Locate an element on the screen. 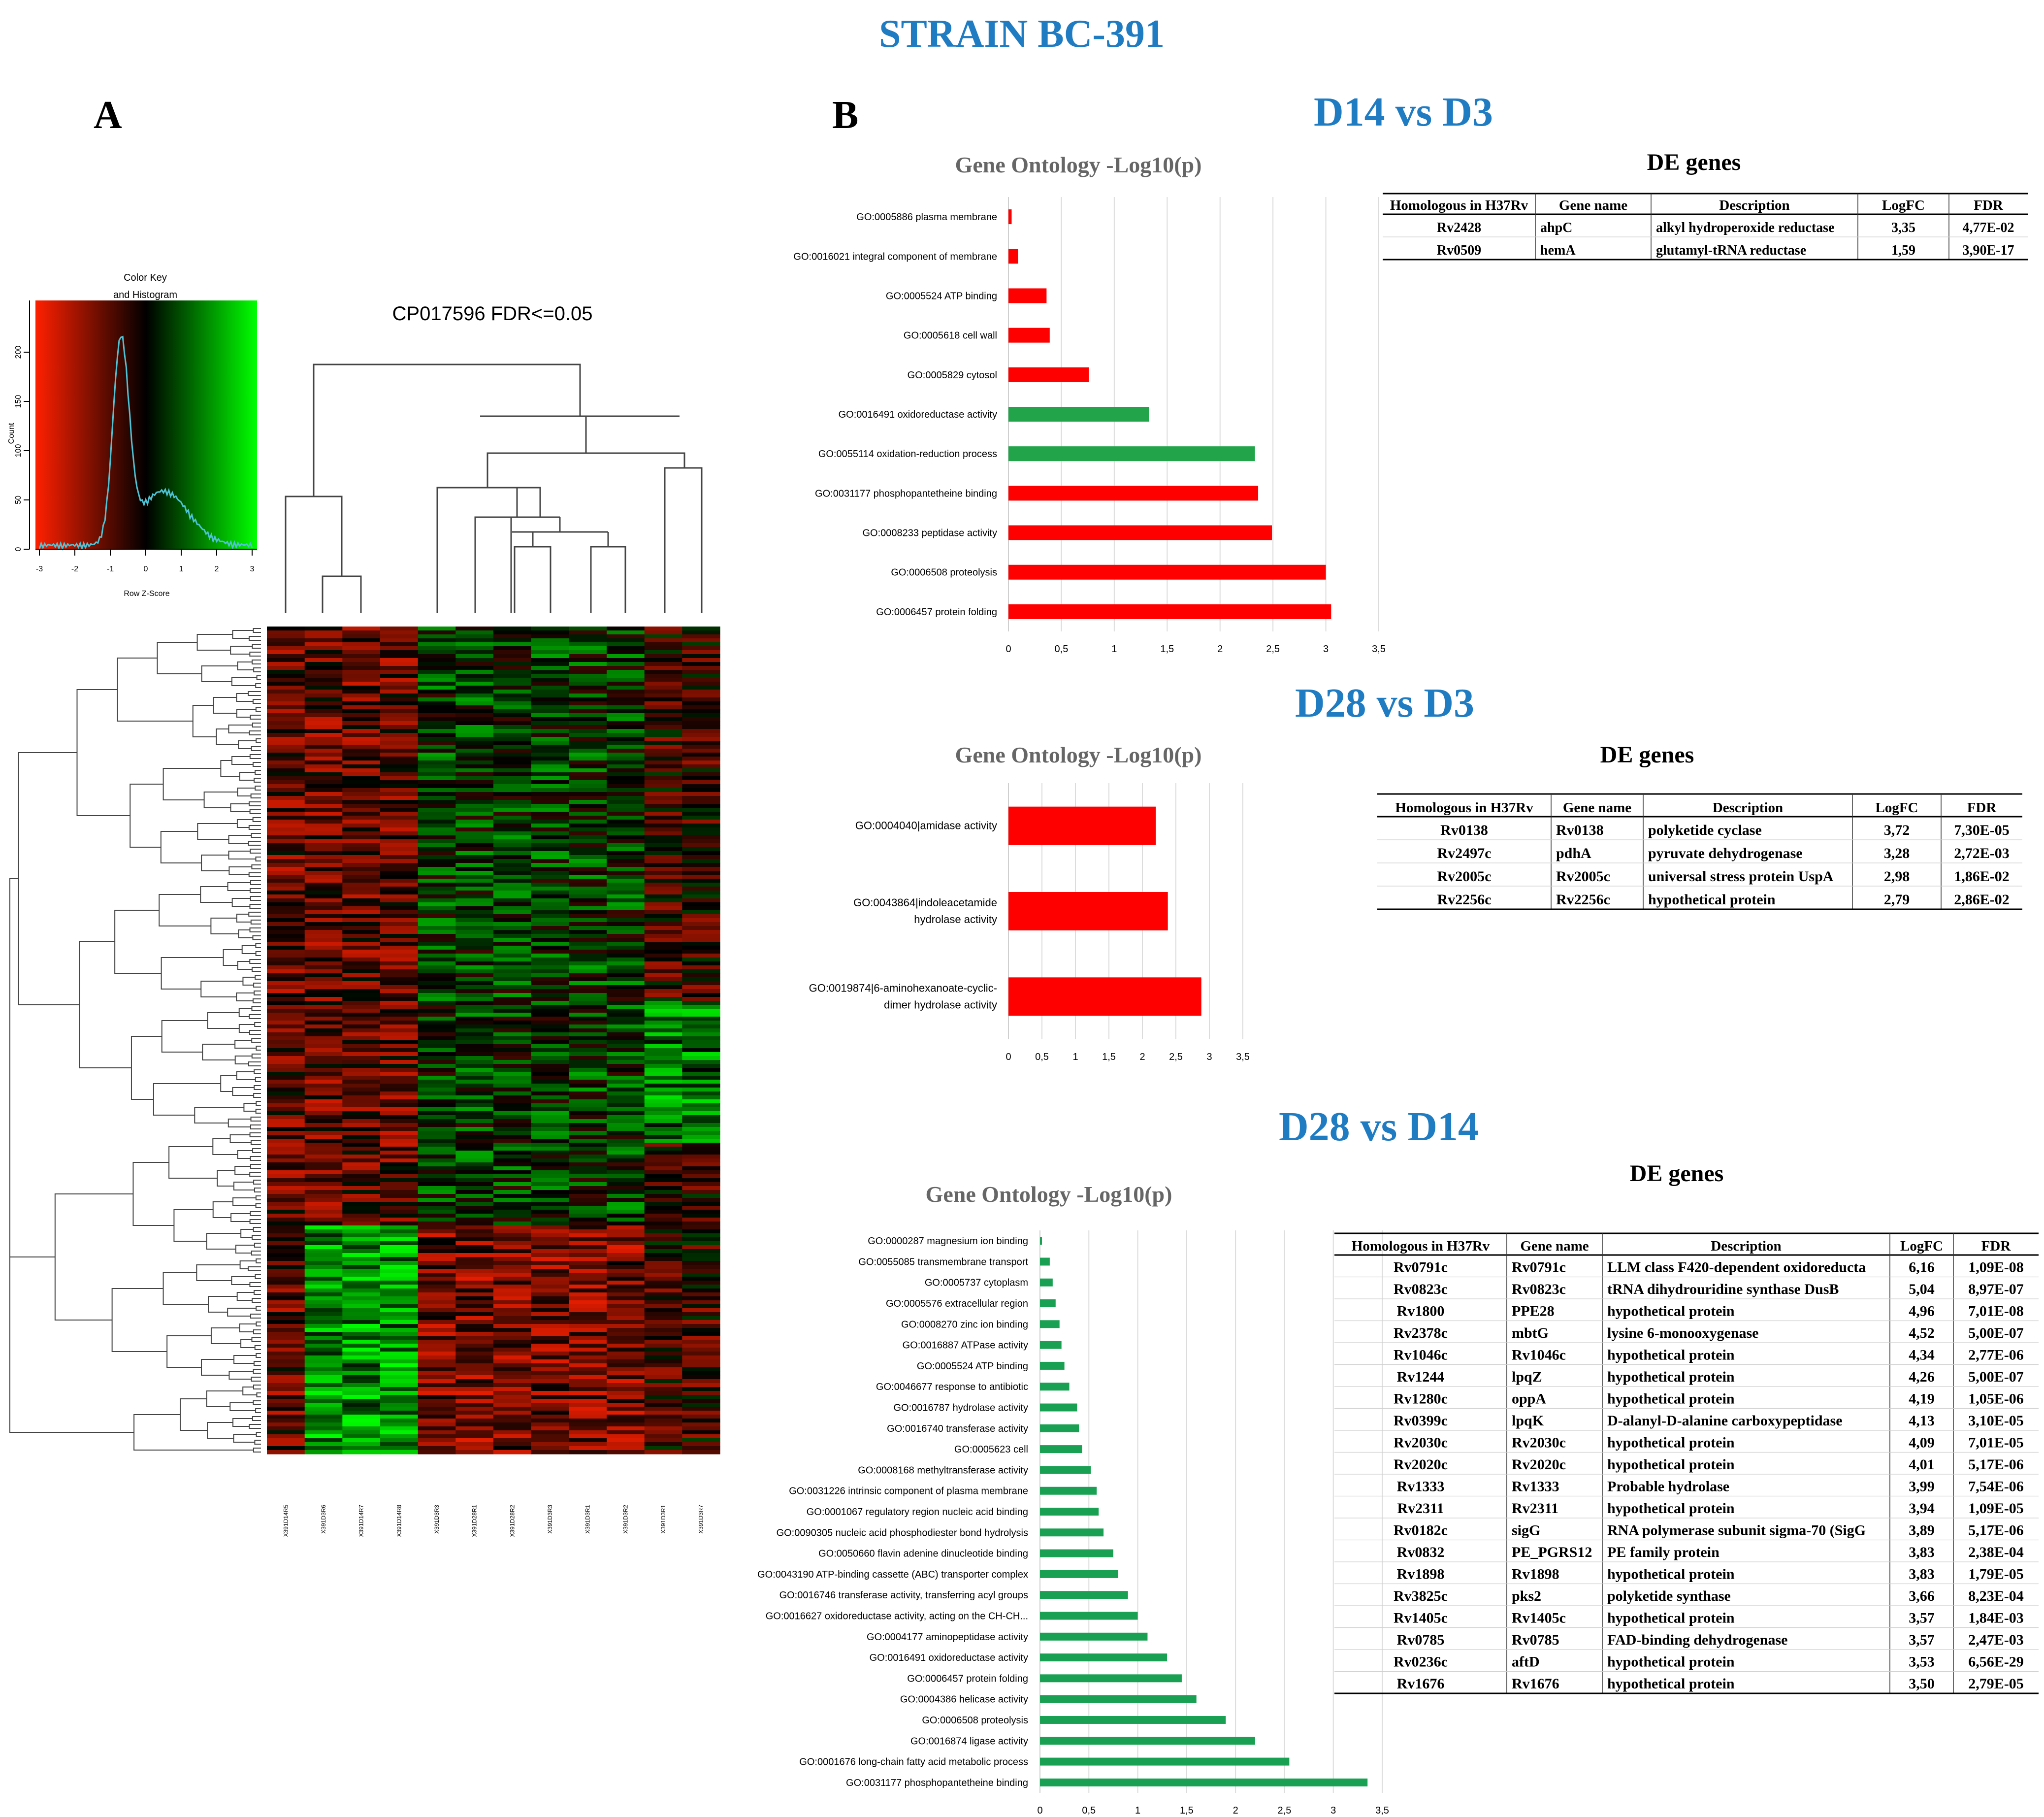 This screenshot has height=1817, width=2044. table-cell: Rv0832 is located at coordinates (1421, 1552).